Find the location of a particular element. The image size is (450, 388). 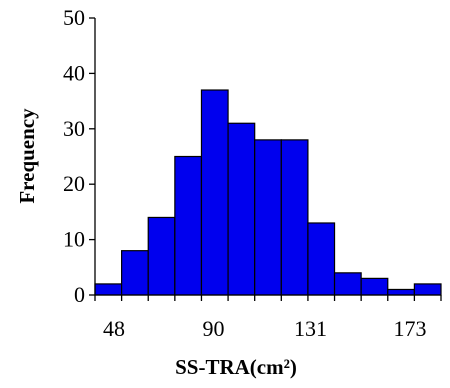

y-tick-label: 20 is located at coordinates (74, 183).